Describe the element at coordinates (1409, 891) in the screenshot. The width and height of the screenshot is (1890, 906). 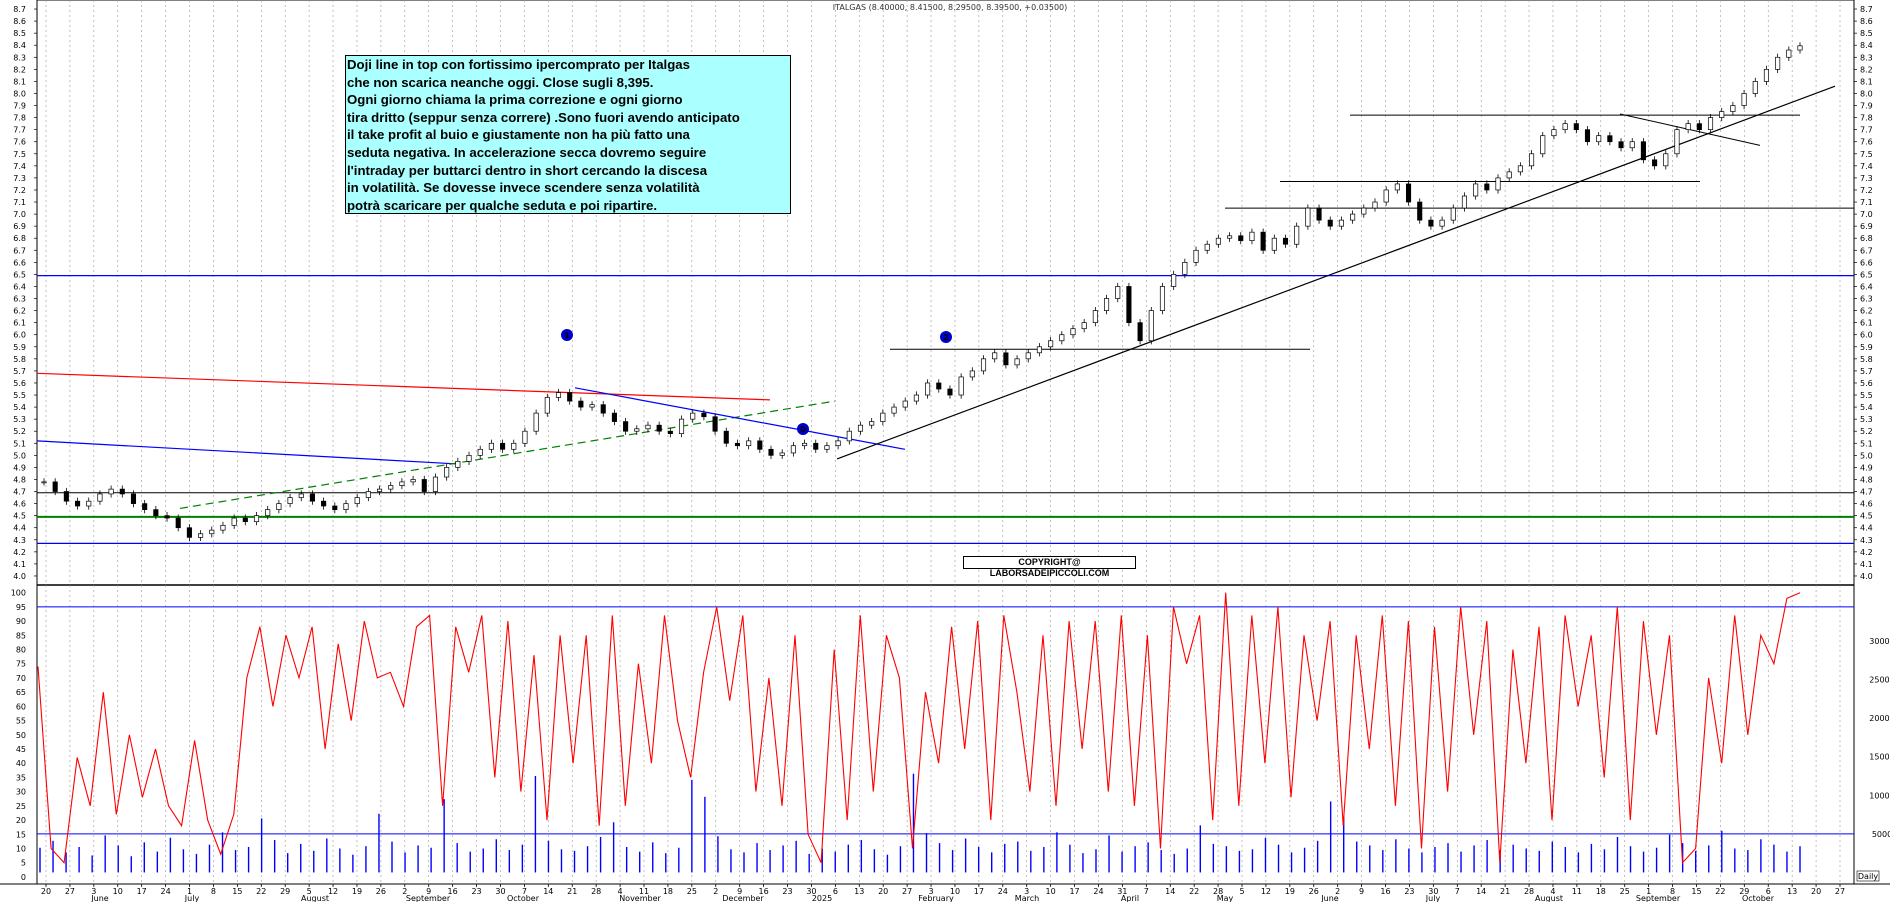
I see `x-day-tick-label: 23` at that location.